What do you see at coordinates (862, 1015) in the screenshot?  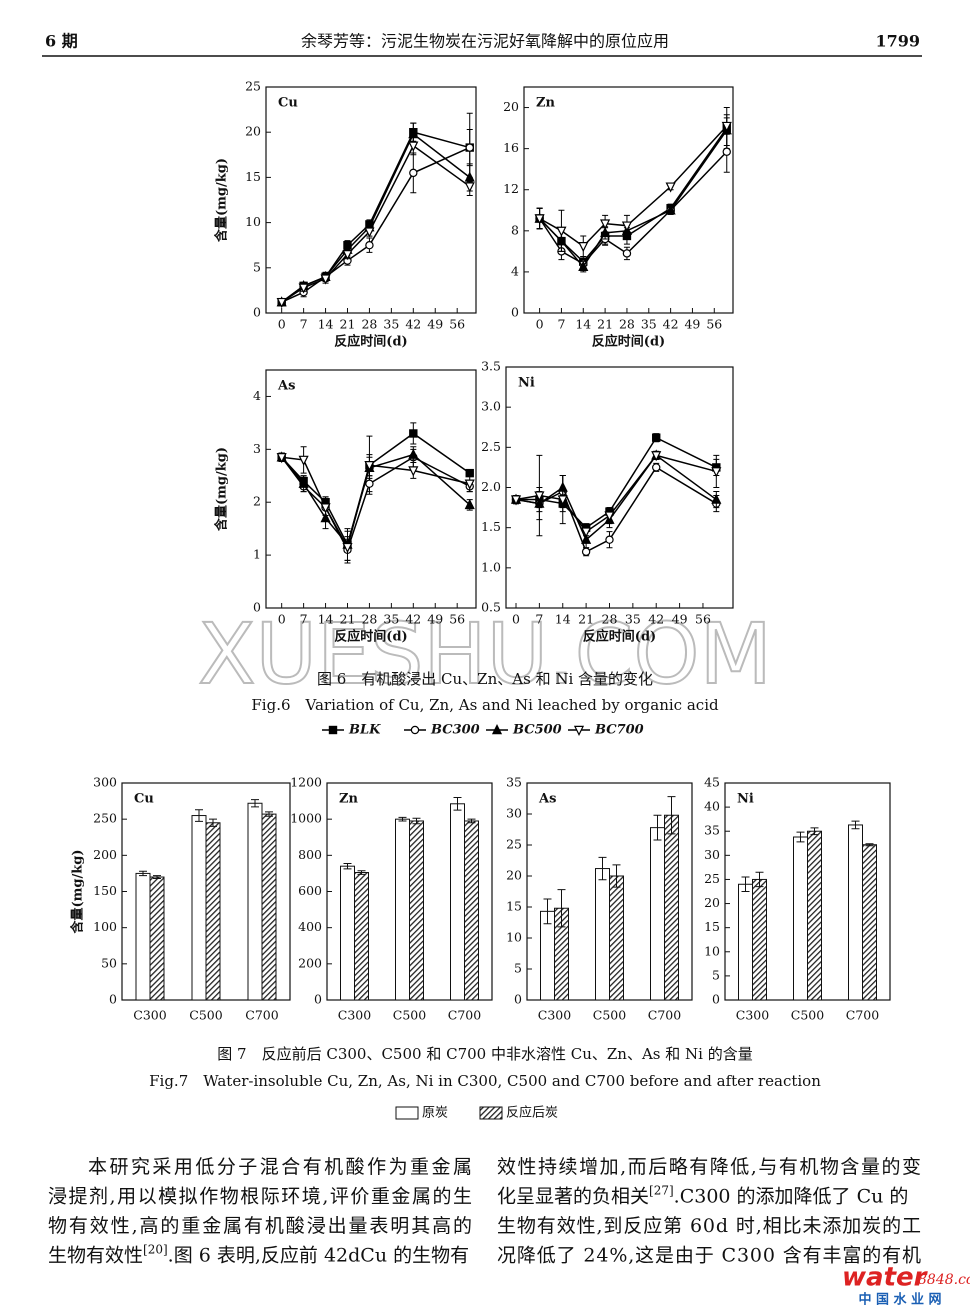 I see `x-tick-label: C700` at bounding box center [862, 1015].